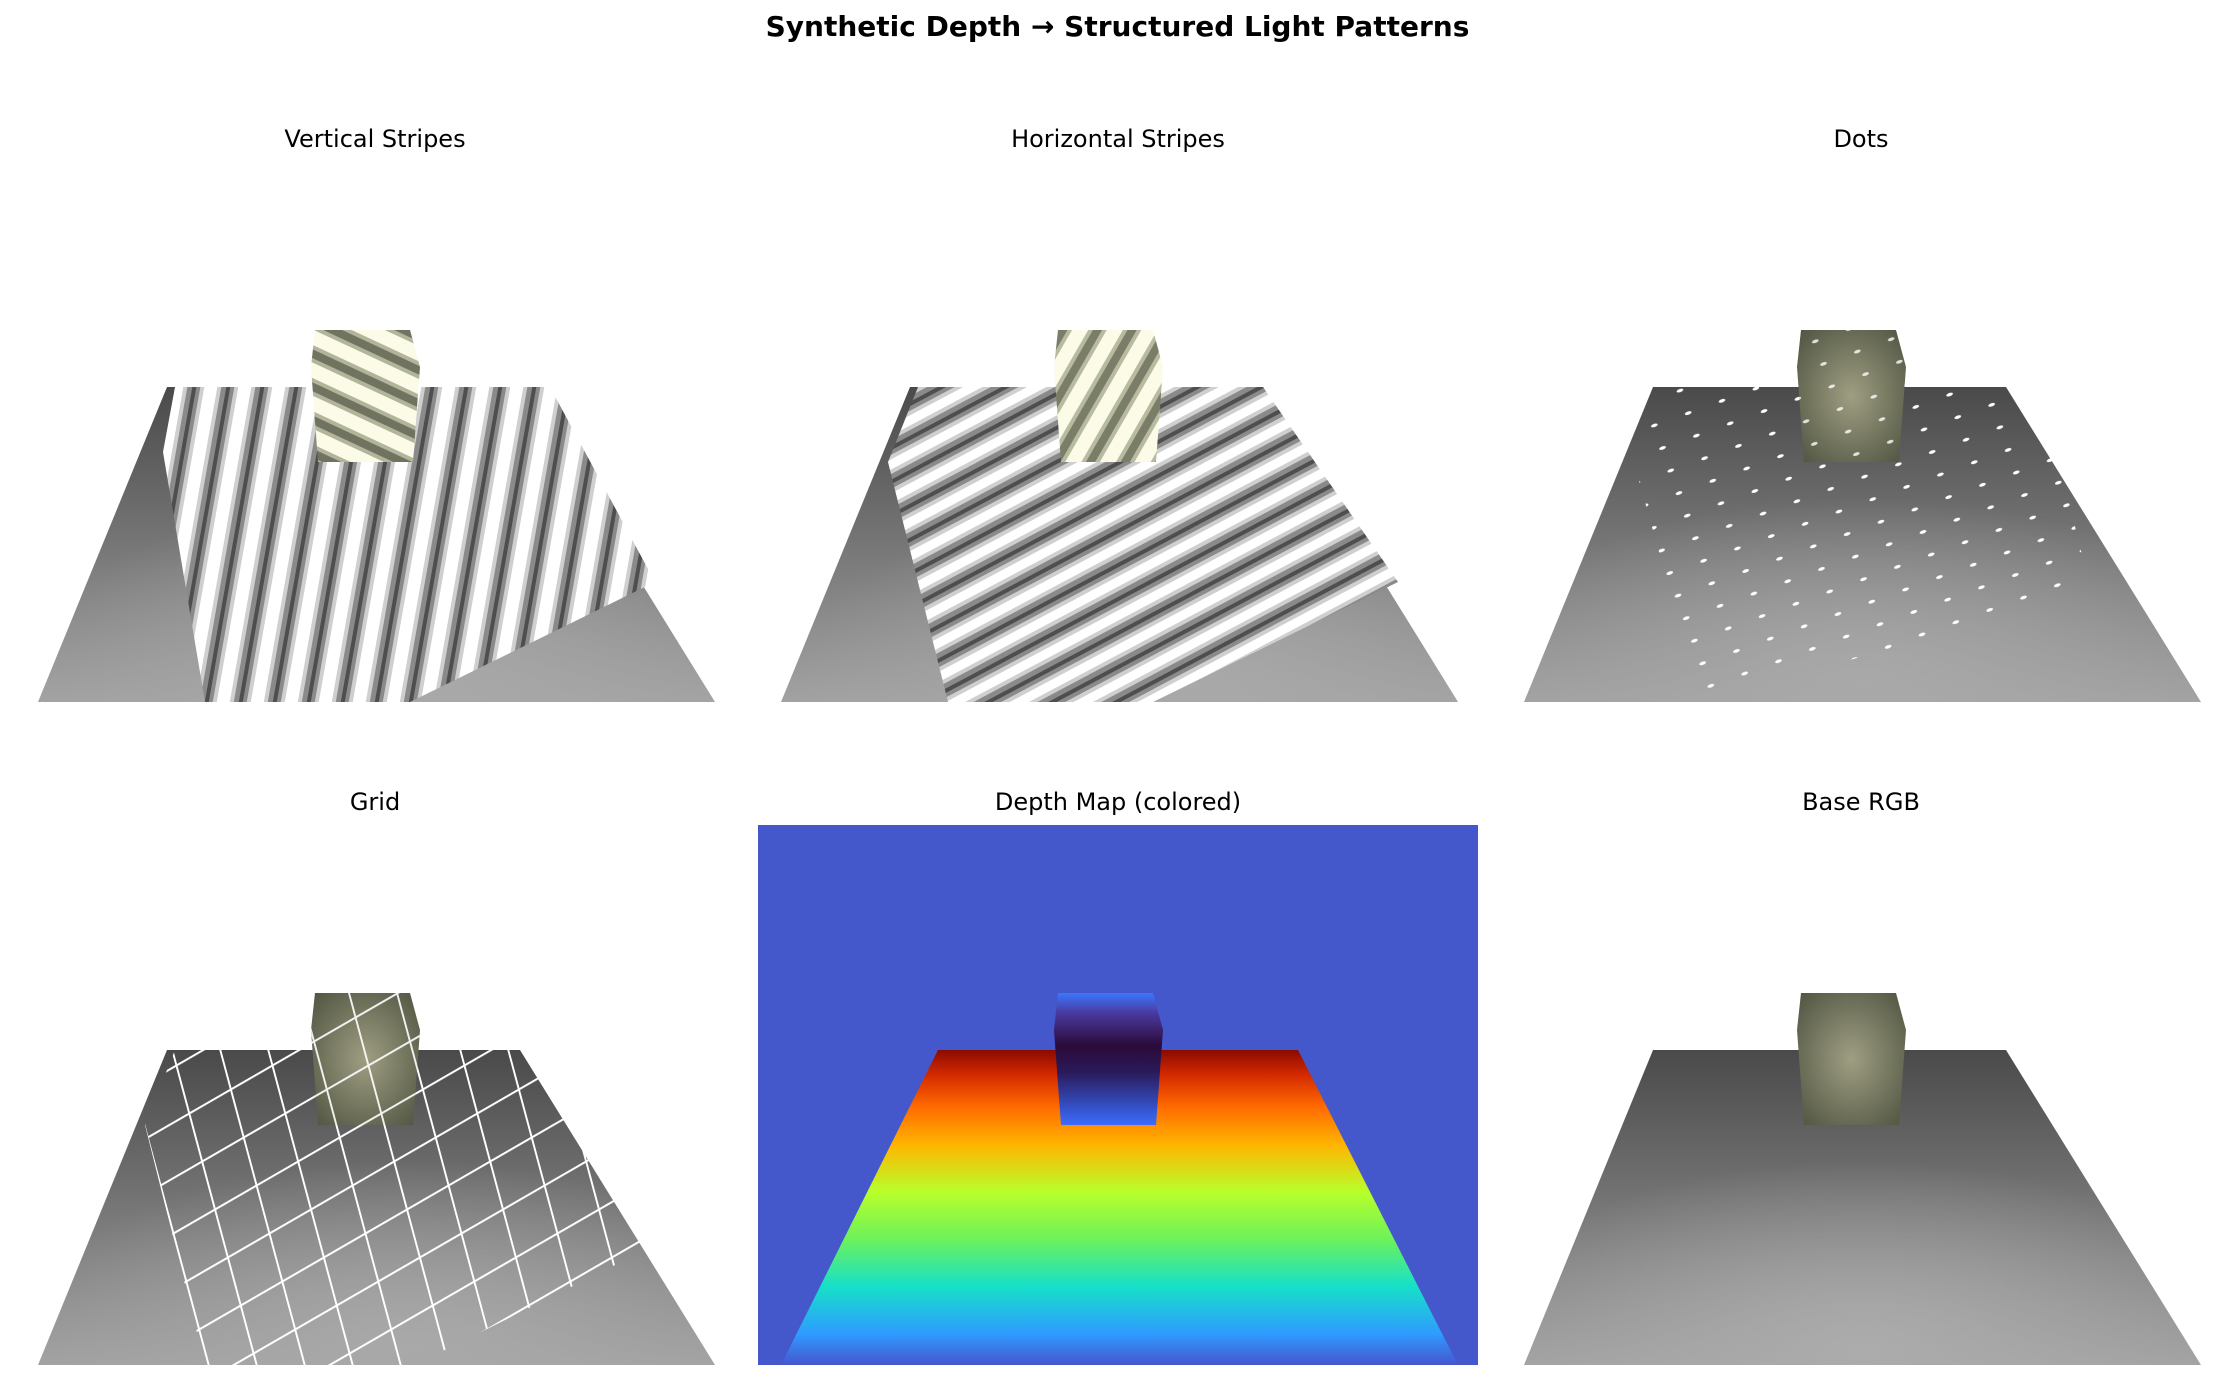 This screenshot has height=1375, width=2235. What do you see at coordinates (1118, 139) in the screenshot?
I see `panel-title-horizontal-stripes: Horizontal Stripes` at bounding box center [1118, 139].